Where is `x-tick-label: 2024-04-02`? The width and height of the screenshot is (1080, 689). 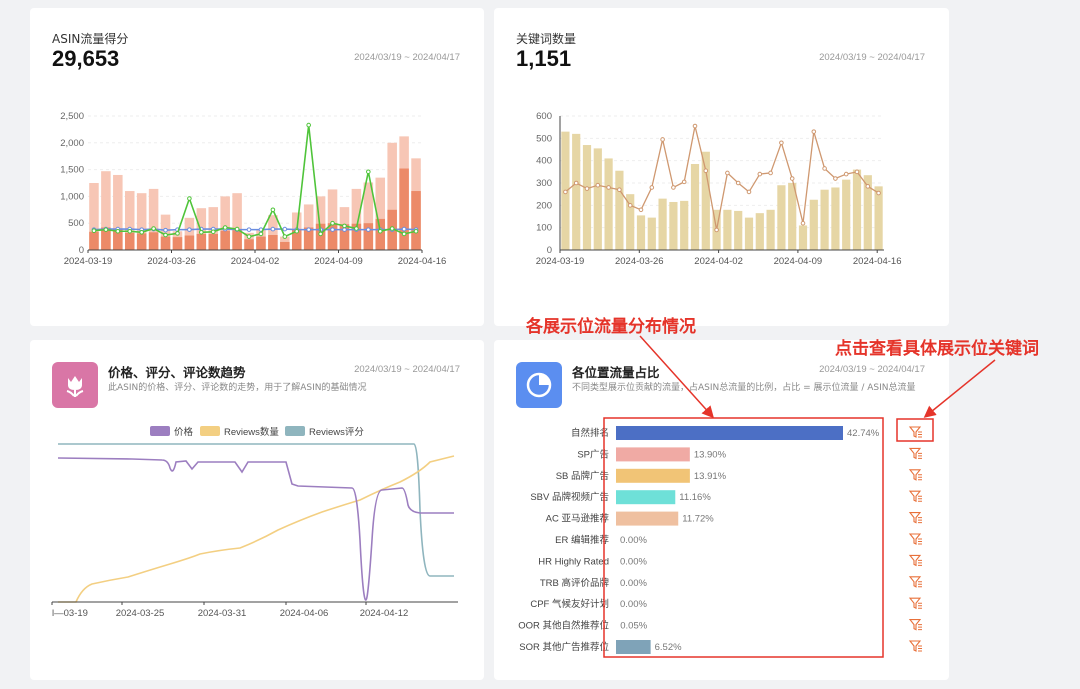 x-tick-label: 2024-04-02 is located at coordinates (255, 261).